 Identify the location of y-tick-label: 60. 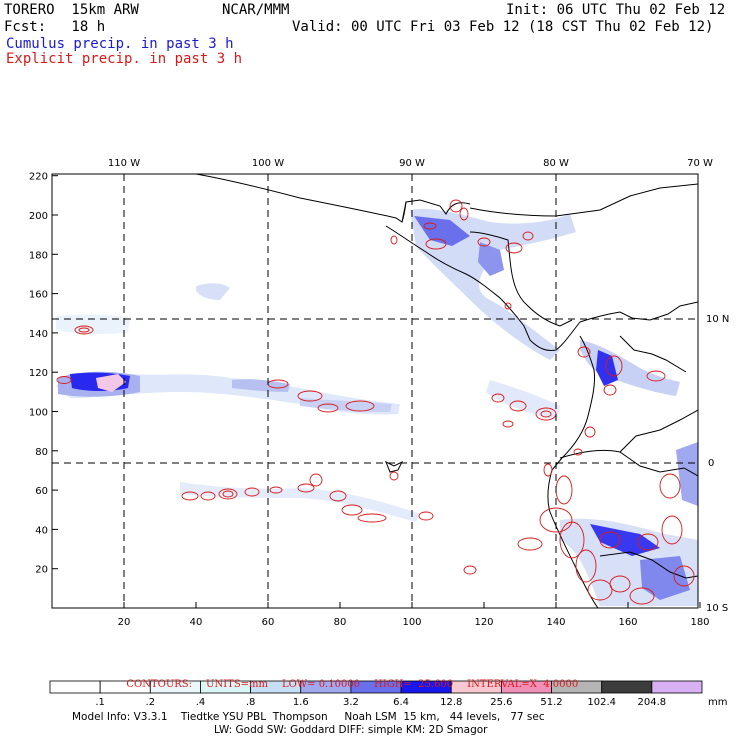
(41, 491).